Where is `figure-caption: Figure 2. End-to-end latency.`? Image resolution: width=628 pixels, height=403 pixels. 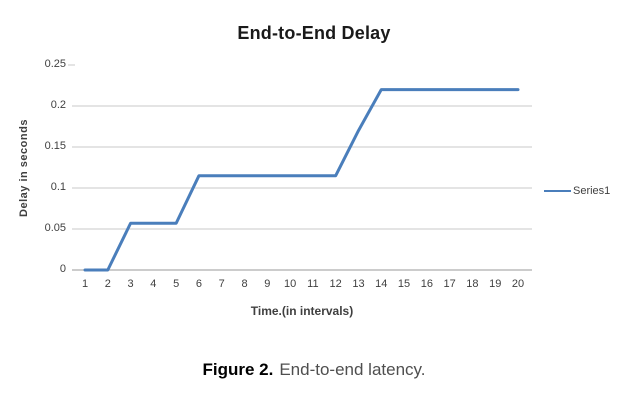
figure-caption: Figure 2. End-to-end latency. is located at coordinates (314, 370).